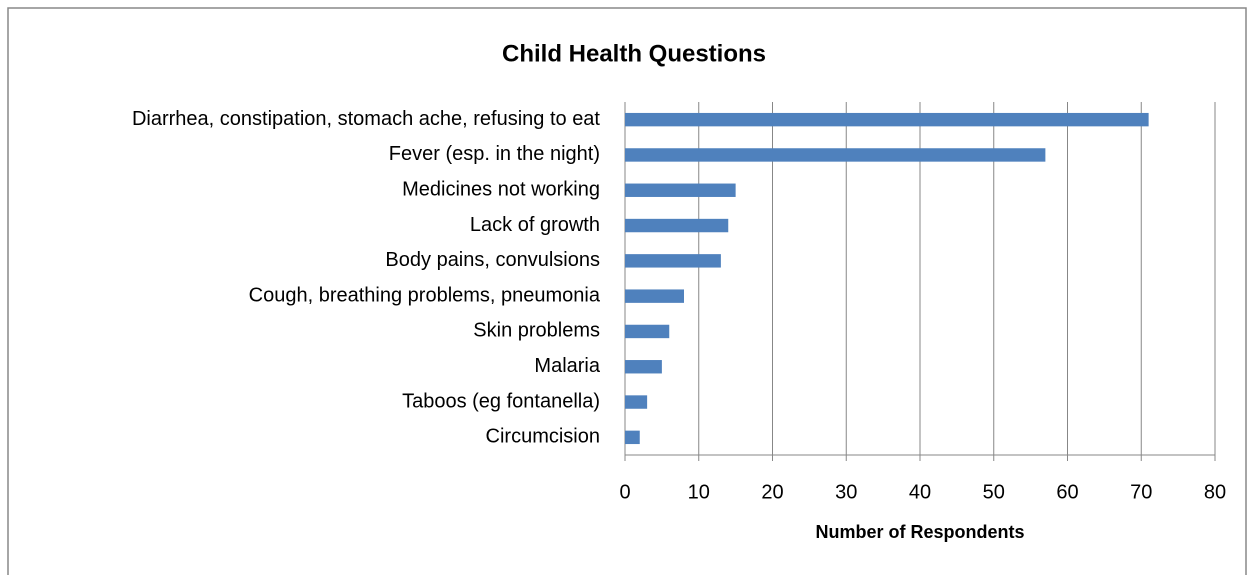 This screenshot has height=575, width=1254. Describe the element at coordinates (1215, 492) in the screenshot. I see `x-tick-label: 80` at that location.